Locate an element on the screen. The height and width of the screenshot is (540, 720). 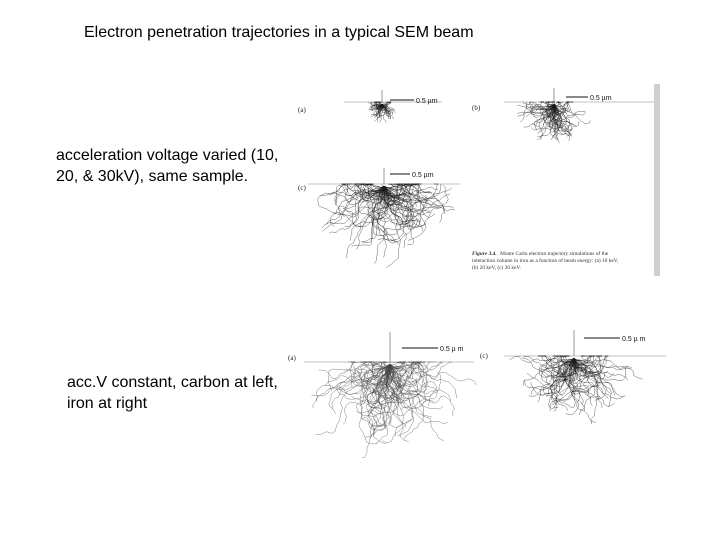
panel-label-b: (b) is located at coordinates (476, 108).